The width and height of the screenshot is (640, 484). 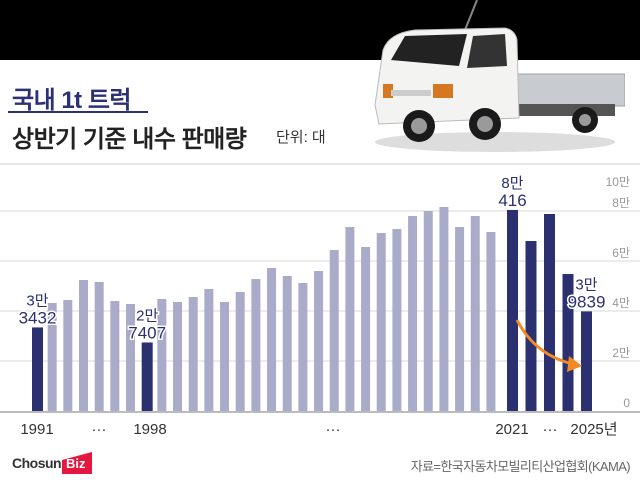 What do you see at coordinates (36, 429) in the screenshot?
I see `x-tick-label: 1991` at bounding box center [36, 429].